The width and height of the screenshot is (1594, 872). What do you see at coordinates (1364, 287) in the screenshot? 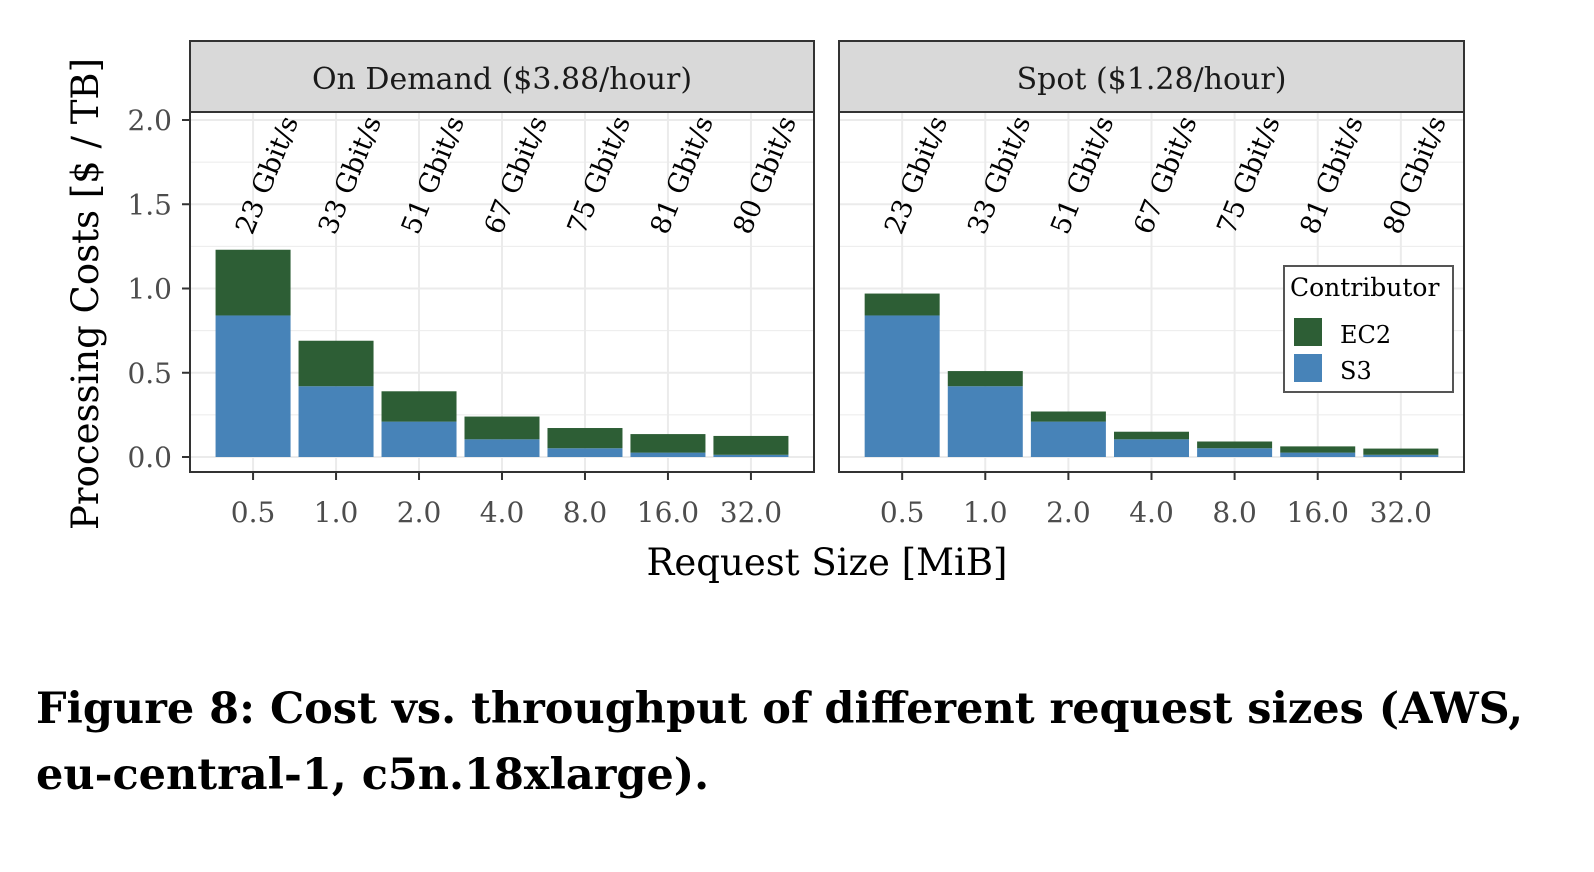
I see `legend-title: Contributor` at bounding box center [1364, 287].